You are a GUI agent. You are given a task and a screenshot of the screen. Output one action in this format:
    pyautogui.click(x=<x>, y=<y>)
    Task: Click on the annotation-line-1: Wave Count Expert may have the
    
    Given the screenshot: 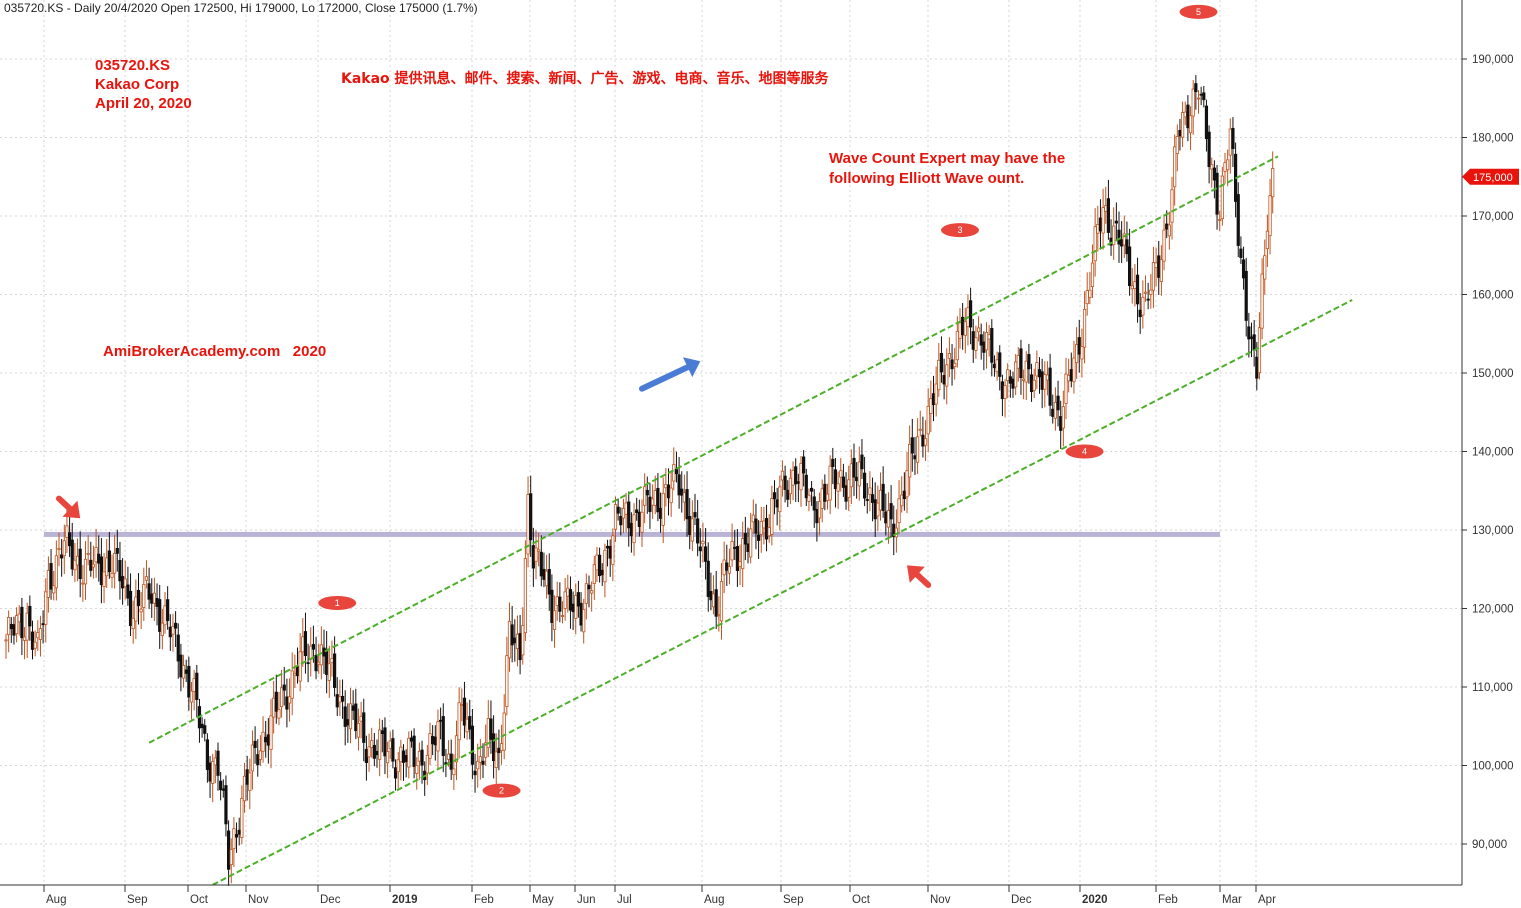 What is the action you would take?
    pyautogui.click(x=947, y=158)
    